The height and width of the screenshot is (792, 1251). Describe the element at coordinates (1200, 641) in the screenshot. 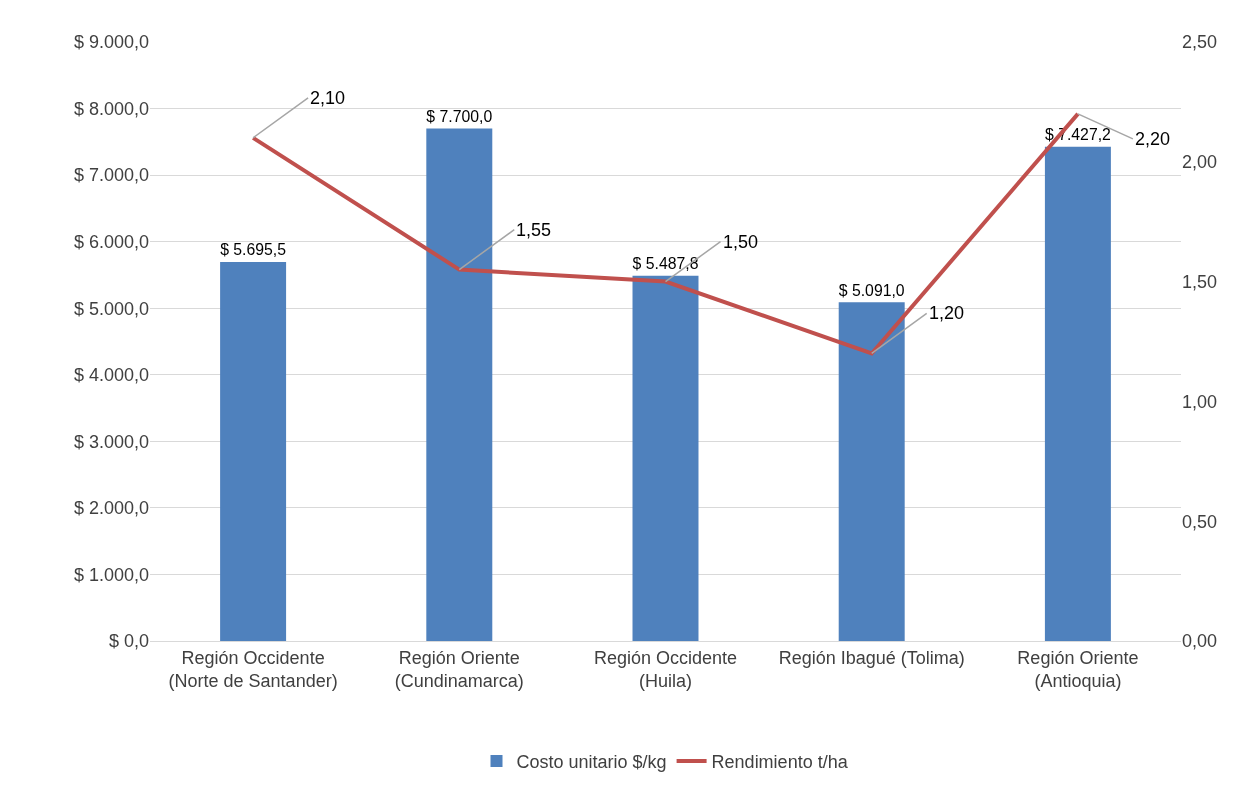

I see `y2-tick-label: 0,00` at that location.